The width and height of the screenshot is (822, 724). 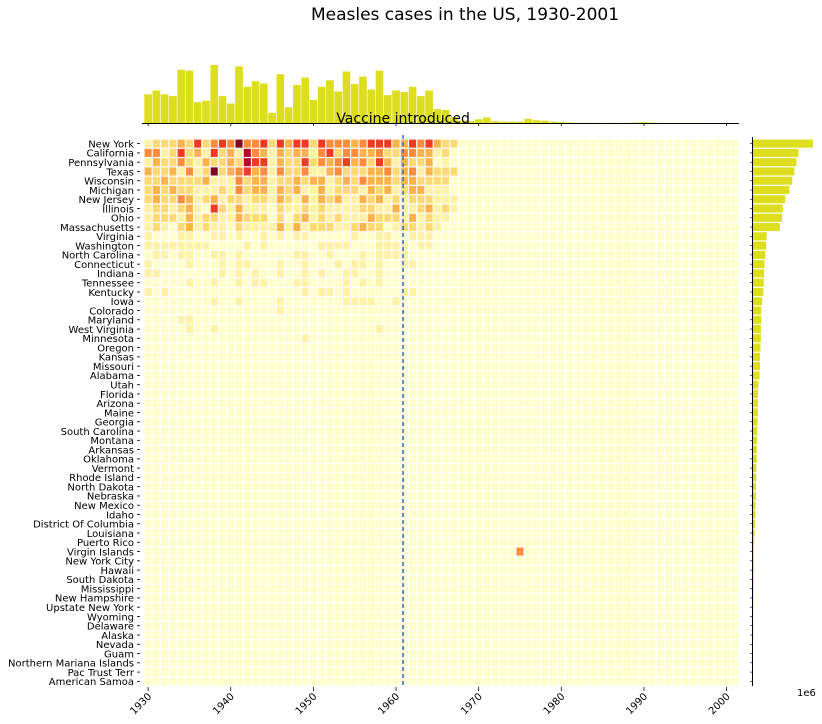 I want to click on state-label: Washington, so click(x=104, y=246).